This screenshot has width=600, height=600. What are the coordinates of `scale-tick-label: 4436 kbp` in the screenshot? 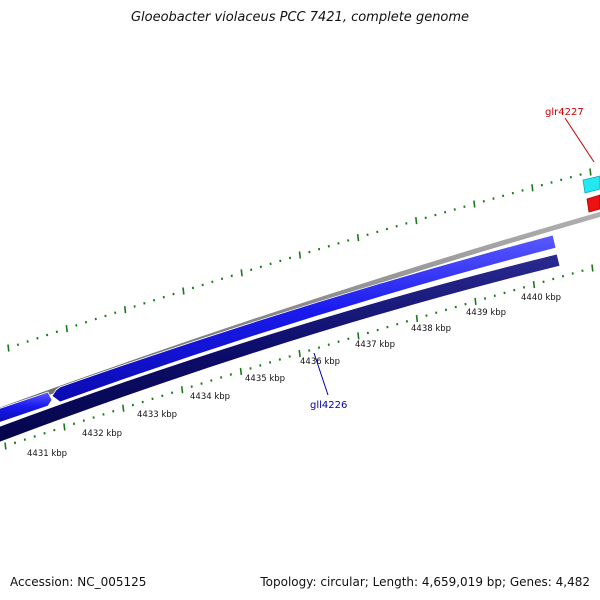 It's located at (320, 362).